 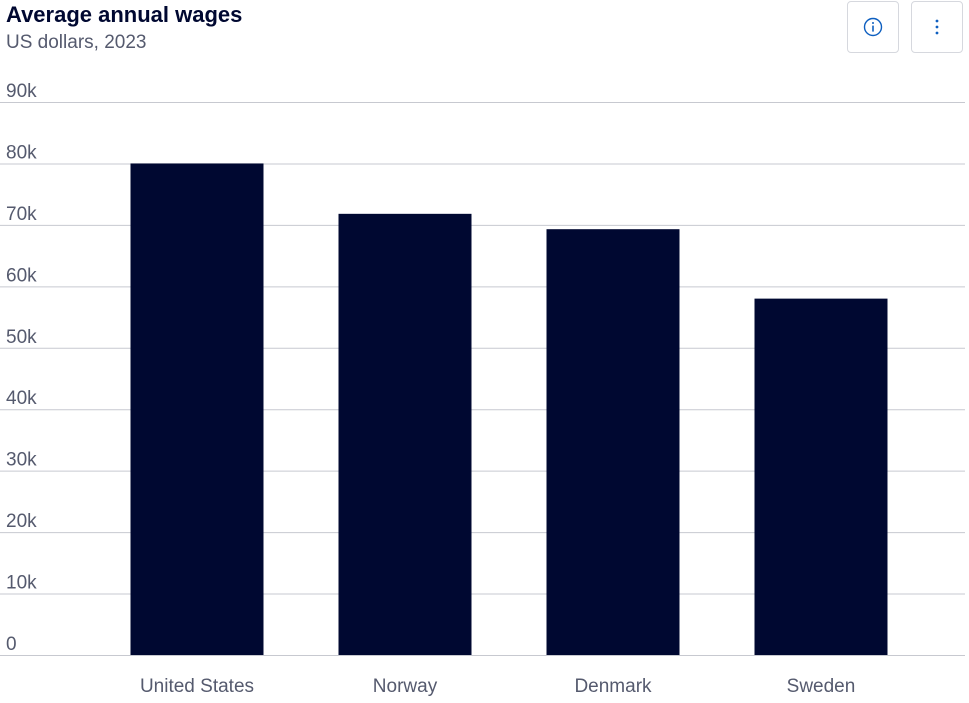 I want to click on bar-sweden, so click(x=821, y=476).